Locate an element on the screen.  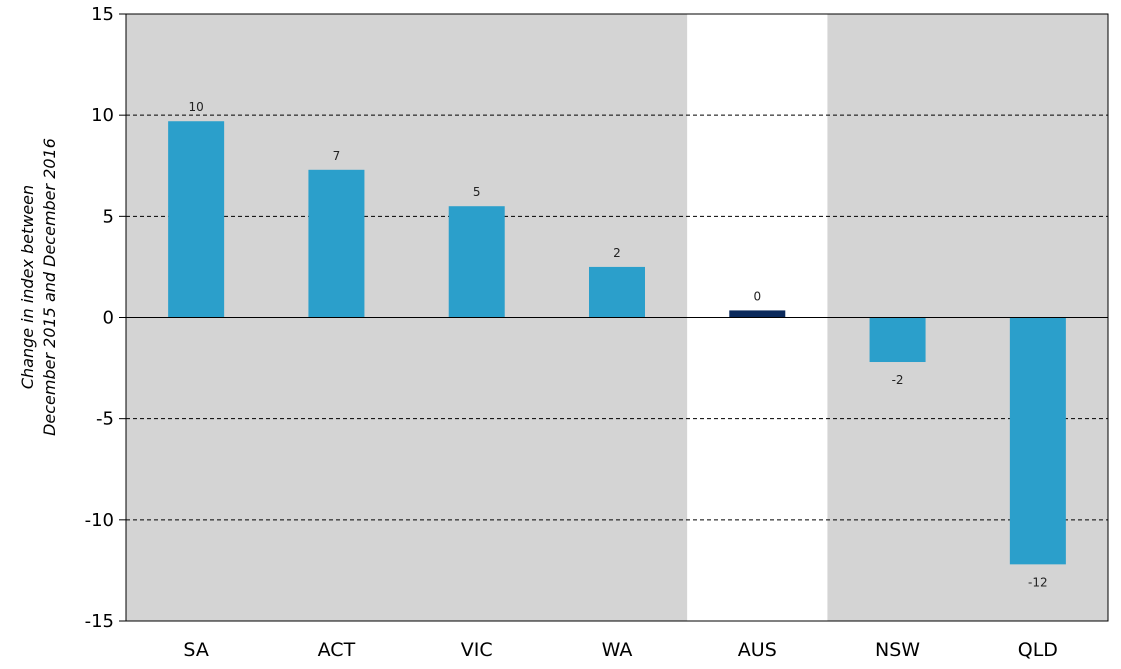
y-tick-label: 0 is located at coordinates (108, 318).